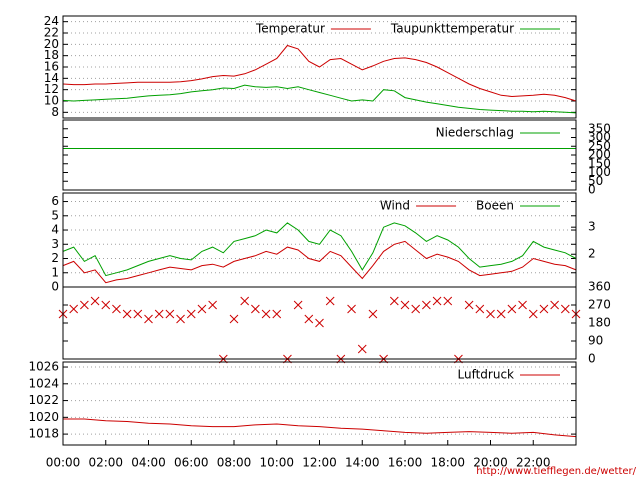 The image size is (640, 480). I want to click on y2-tick-label: 3, so click(592, 227).